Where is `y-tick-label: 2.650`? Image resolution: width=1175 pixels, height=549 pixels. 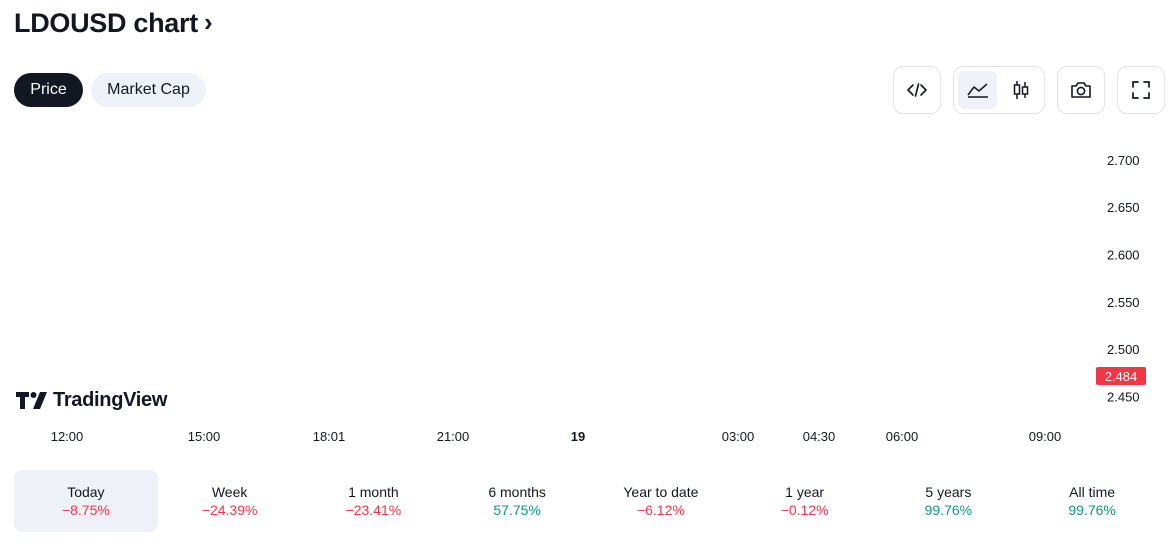
y-tick-label: 2.650 is located at coordinates (1123, 207).